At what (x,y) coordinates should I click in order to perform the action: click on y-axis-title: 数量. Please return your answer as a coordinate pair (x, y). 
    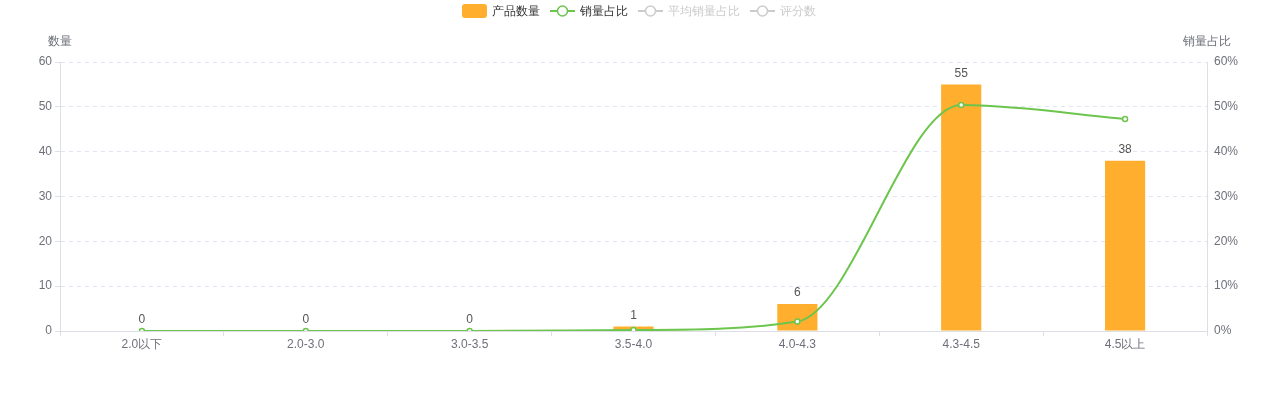
    Looking at the image, I should click on (60, 41).